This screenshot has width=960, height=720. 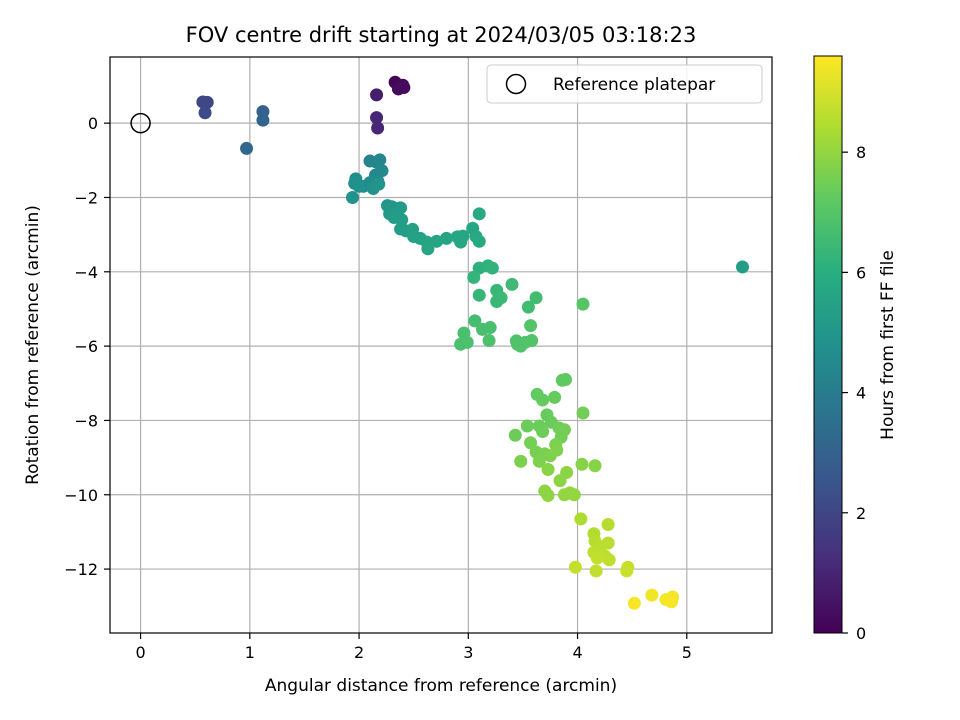 What do you see at coordinates (93, 123) in the screenshot?
I see `y-tick-label: 0` at bounding box center [93, 123].